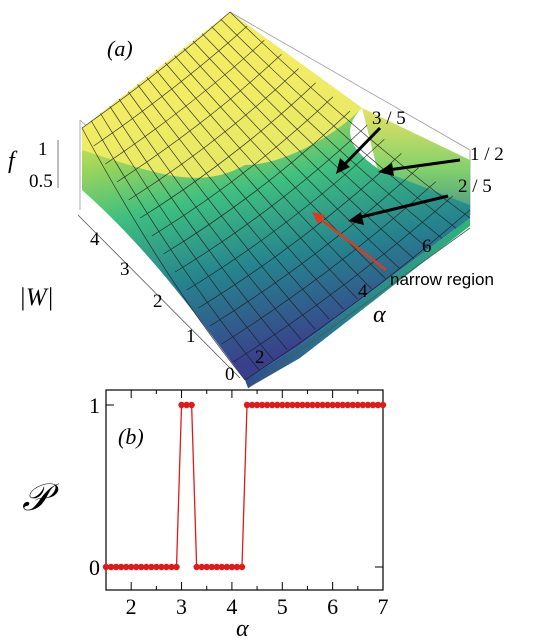  What do you see at coordinates (120, 48) in the screenshot?
I see `panel-a-label: (a)` at bounding box center [120, 48].